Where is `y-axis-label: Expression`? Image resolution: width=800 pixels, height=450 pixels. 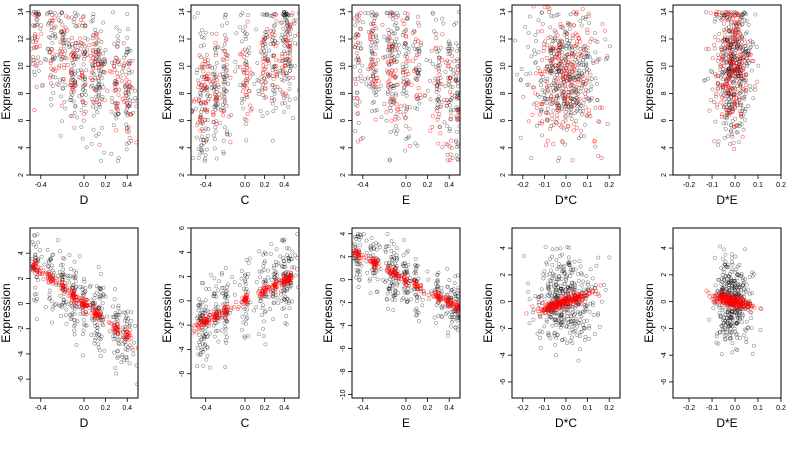
y-axis-label: Expression is located at coordinates (649, 89).